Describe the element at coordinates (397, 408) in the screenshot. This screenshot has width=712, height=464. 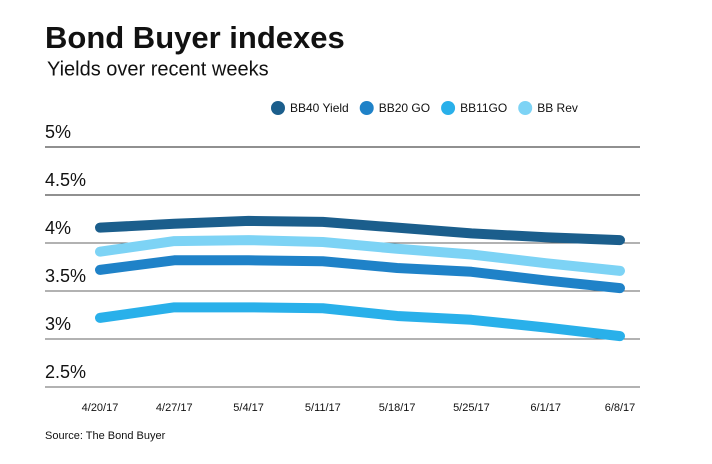
I see `x-tick-label: 5/18/17` at that location.